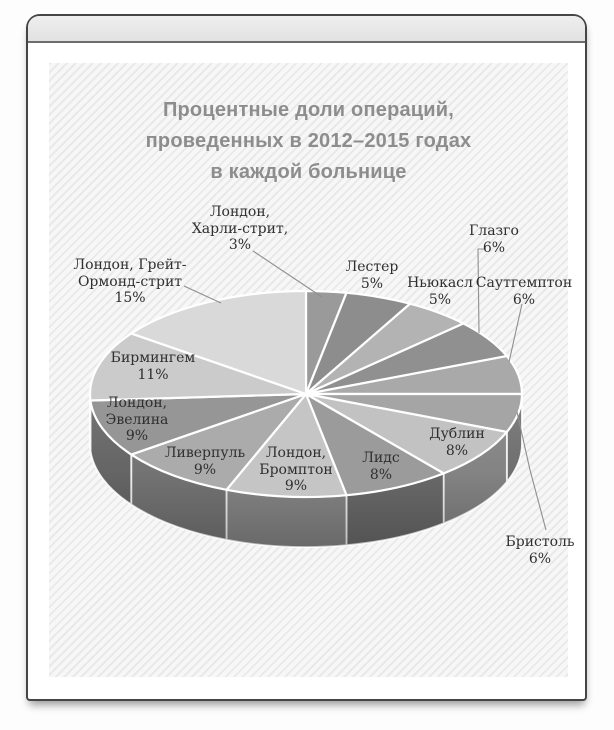  Describe the element at coordinates (130, 265) in the screenshot. I see `pie-label-line: Лондон, Грейт-` at that location.